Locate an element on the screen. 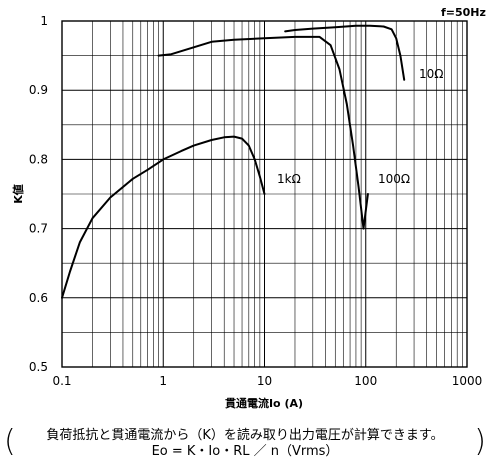 The image size is (490, 469). note-line-1: 負荷抵抗と貫通電流から（K）を読み取り出力電圧が計算できます。 is located at coordinates (245, 435).